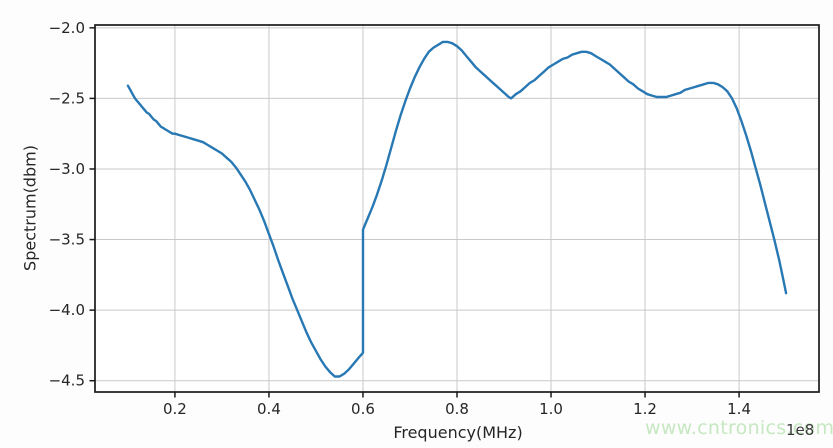 The image size is (833, 448). I want to click on x-tick-label: 0.6, so click(363, 409).